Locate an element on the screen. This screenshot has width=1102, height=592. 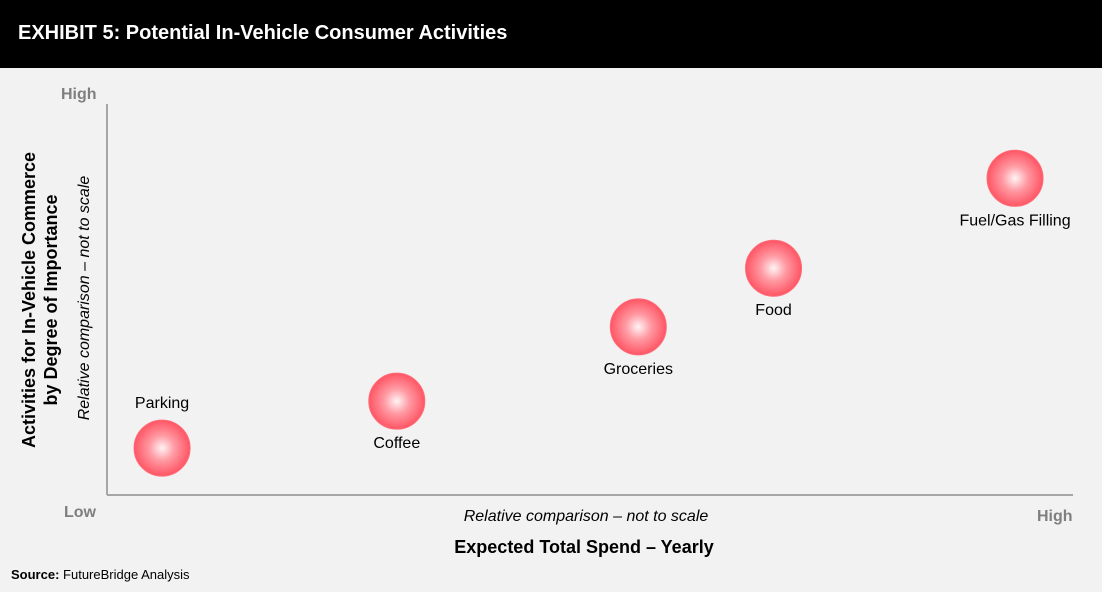
data-label-parking: Parking is located at coordinates (162, 403).